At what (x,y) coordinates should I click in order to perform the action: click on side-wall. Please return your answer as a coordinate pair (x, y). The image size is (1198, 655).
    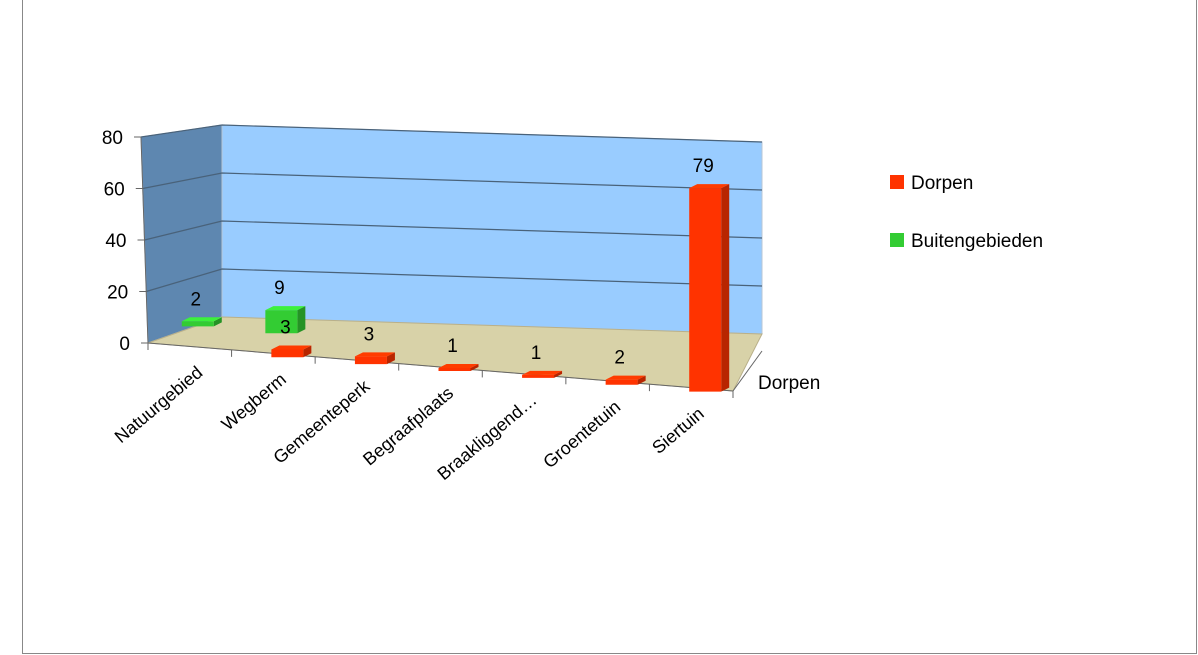
    Looking at the image, I should click on (181, 234).